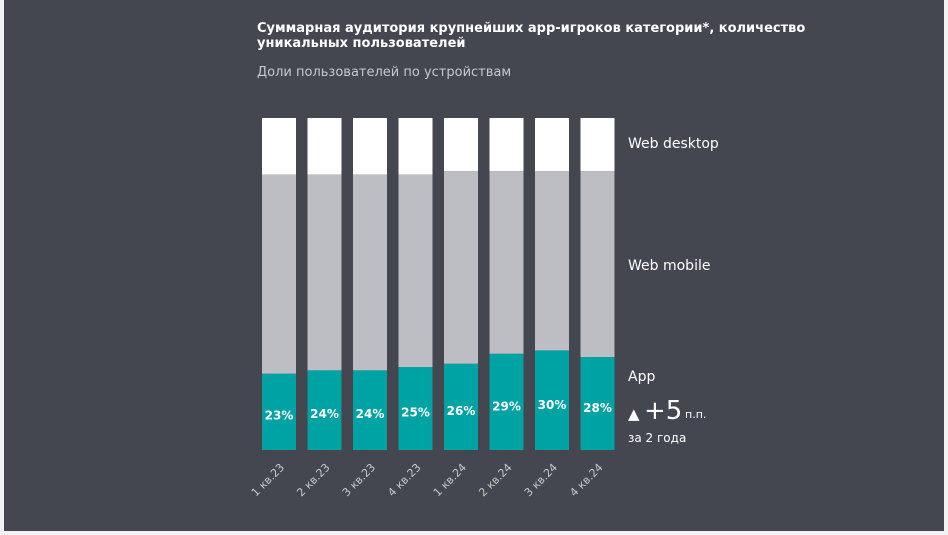 The width and height of the screenshot is (948, 535). What do you see at coordinates (669, 266) in the screenshot?
I see `legend-web-mobile: Web mobile` at bounding box center [669, 266].